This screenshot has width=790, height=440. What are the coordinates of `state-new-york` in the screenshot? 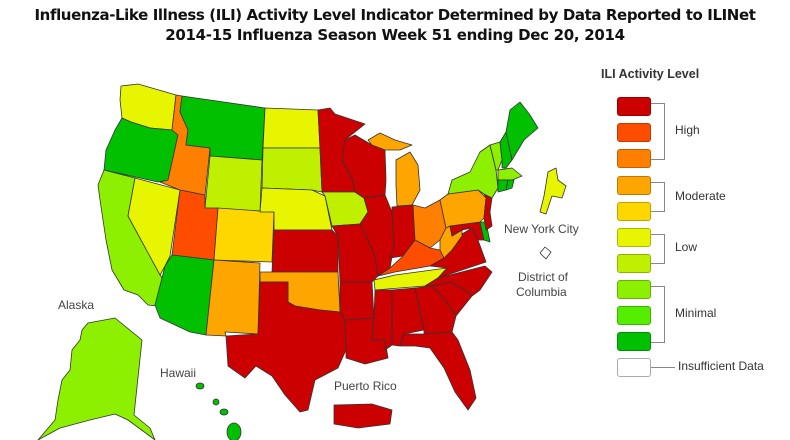 It's located at (473, 171).